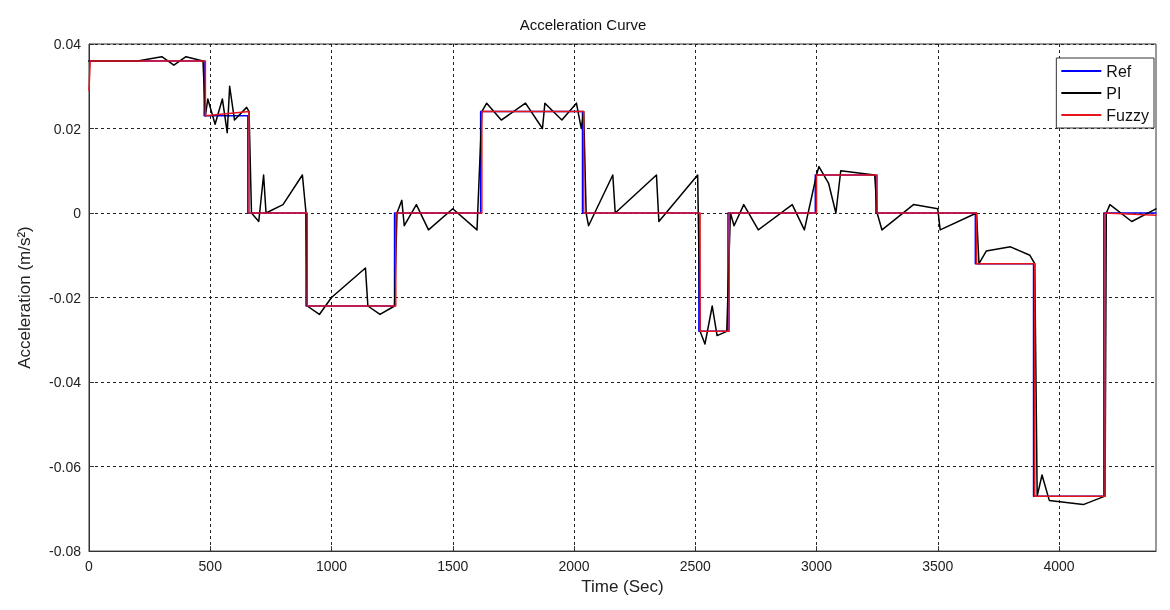 The width and height of the screenshot is (1170, 610). I want to click on chart-title: Acceleration Curve, so click(583, 24).